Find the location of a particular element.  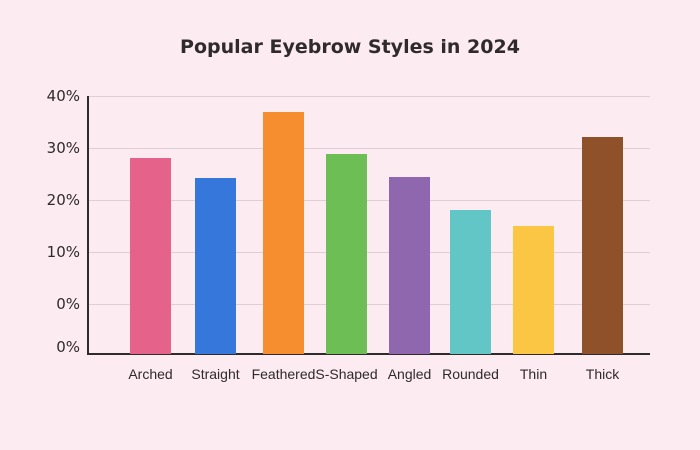

bar-straight is located at coordinates (215, 266).